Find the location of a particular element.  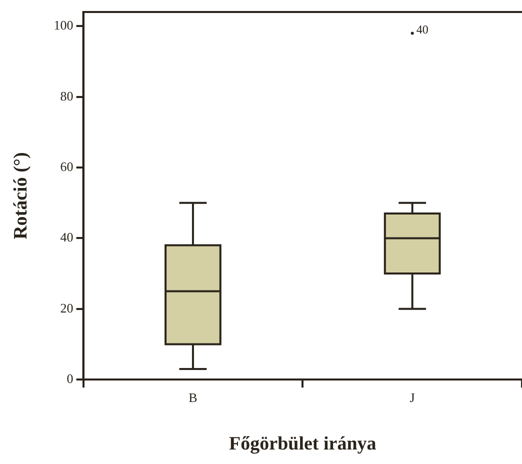

y-tick-label: 40 is located at coordinates (67, 237).